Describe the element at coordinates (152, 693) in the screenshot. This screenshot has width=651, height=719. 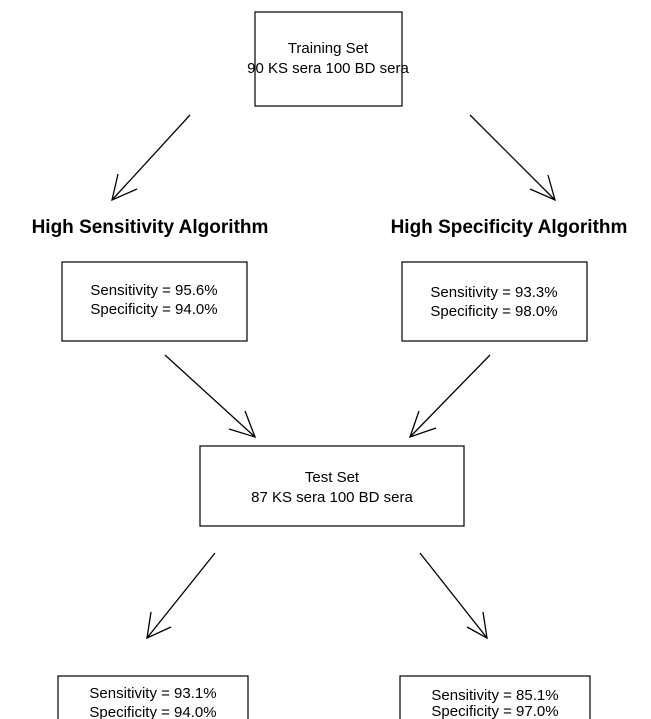
I see `label: Sensitivity = 93.1%` at that location.